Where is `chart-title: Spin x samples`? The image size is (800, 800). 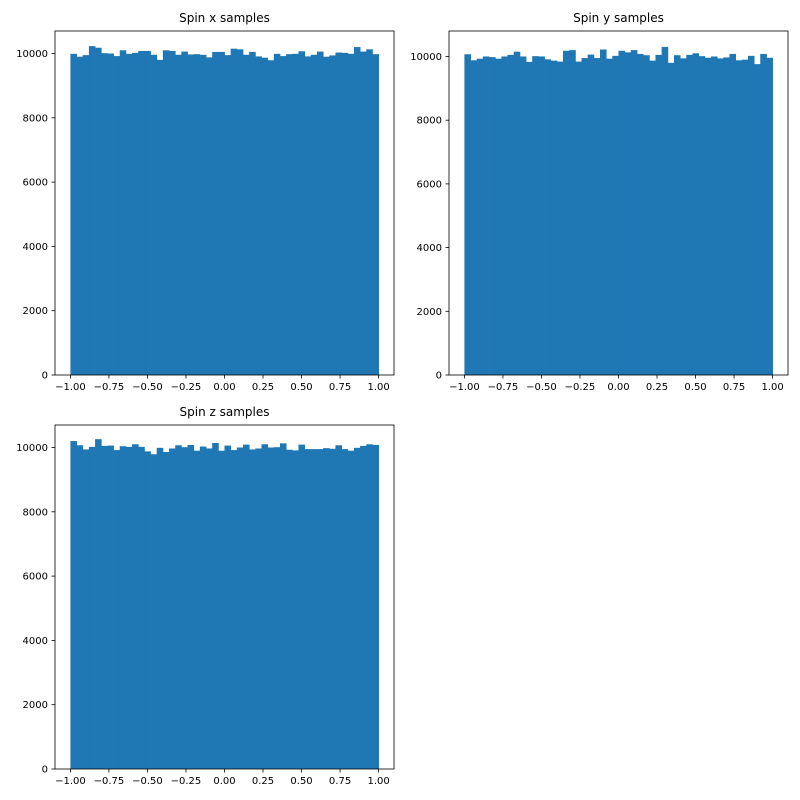 chart-title: Spin x samples is located at coordinates (224, 18).